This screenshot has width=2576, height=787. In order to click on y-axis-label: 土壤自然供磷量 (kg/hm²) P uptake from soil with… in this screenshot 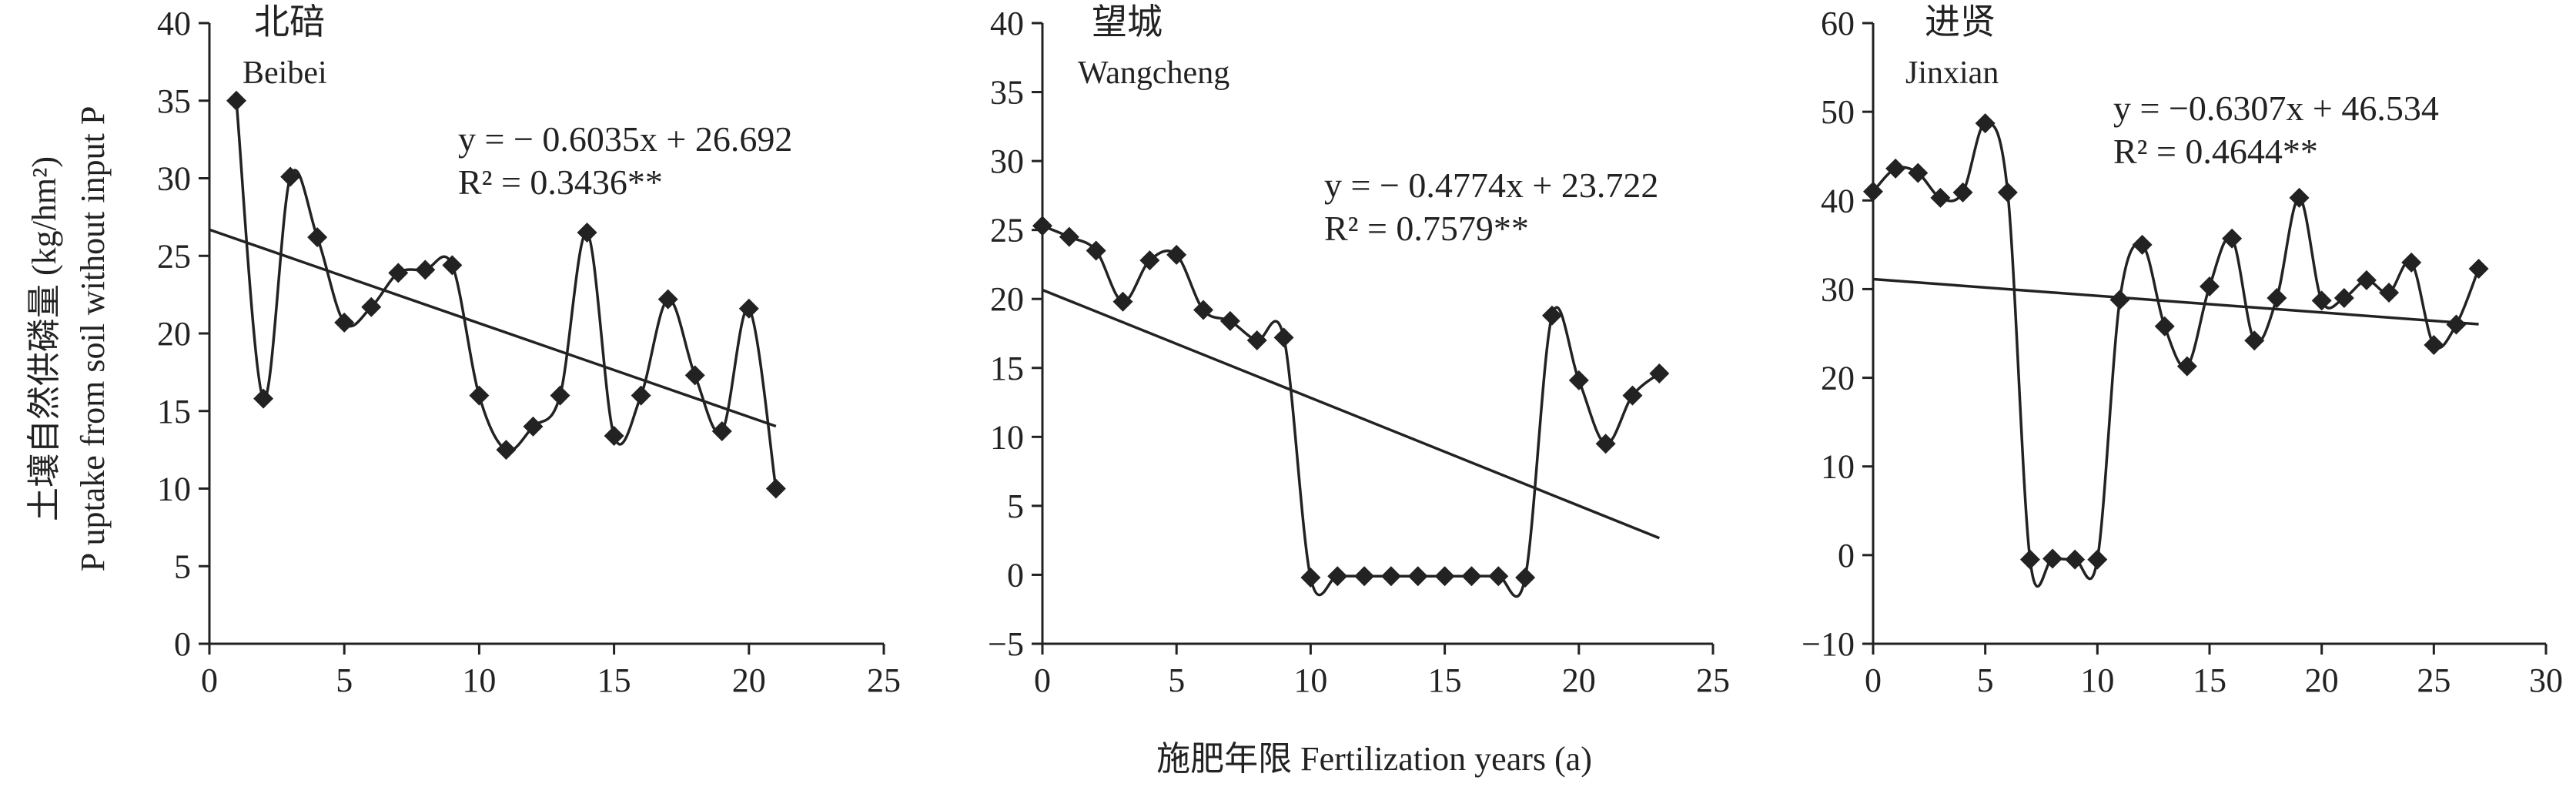, I will do `click(68, 339)`.